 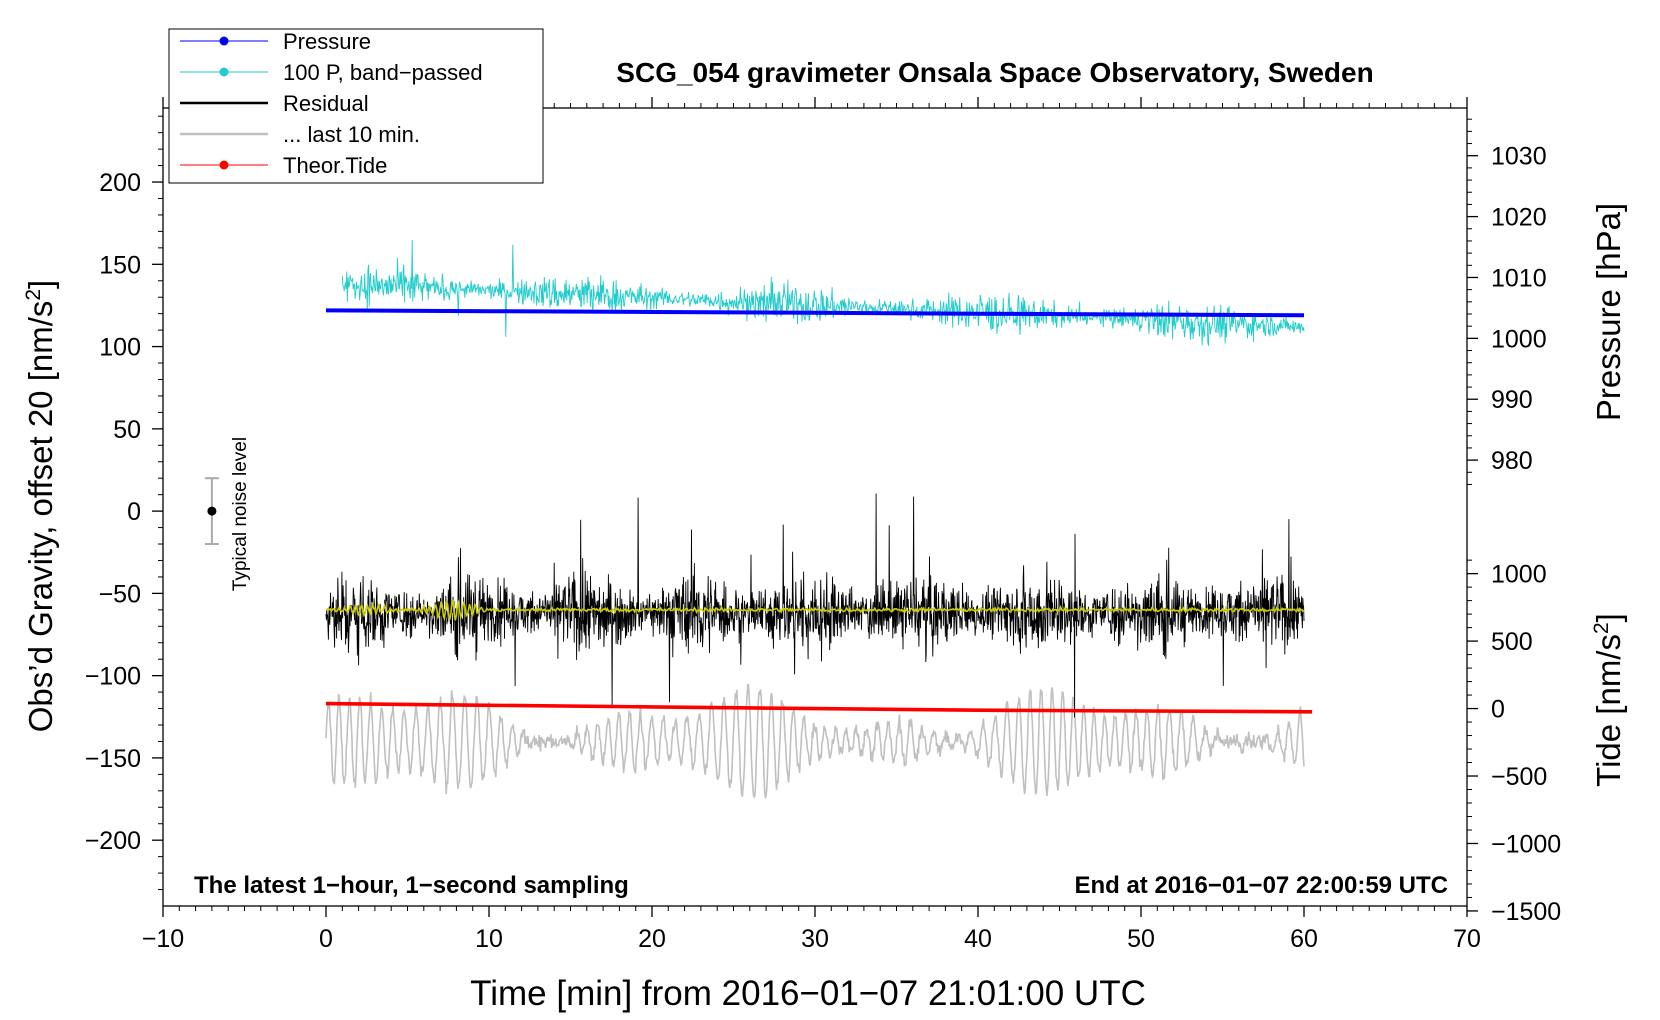 I want to click on left-tick-label--50: −50, so click(x=120, y=594).